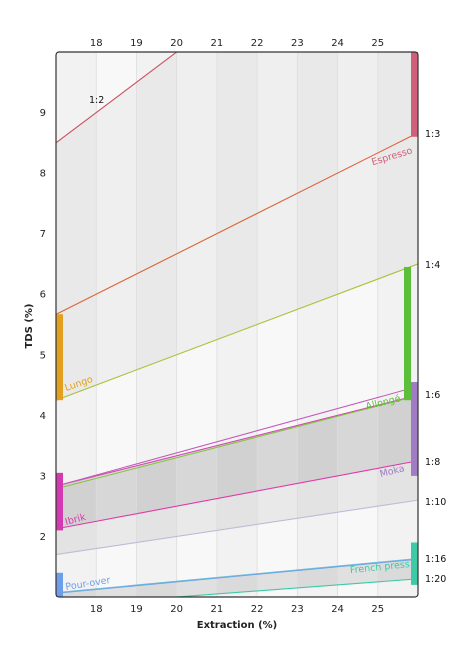  What do you see at coordinates (43, 113) in the screenshot?
I see `y-tick: 9` at bounding box center [43, 113].